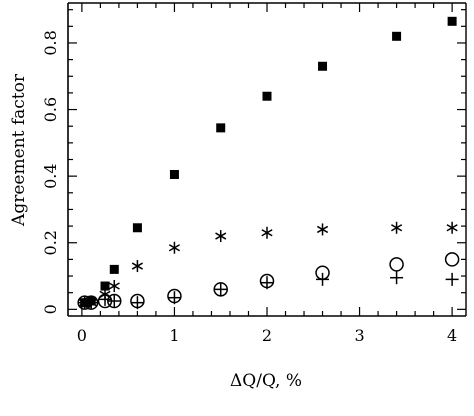 The image size is (474, 416). I want to click on y-tick-label: 0.4, so click(50, 175).